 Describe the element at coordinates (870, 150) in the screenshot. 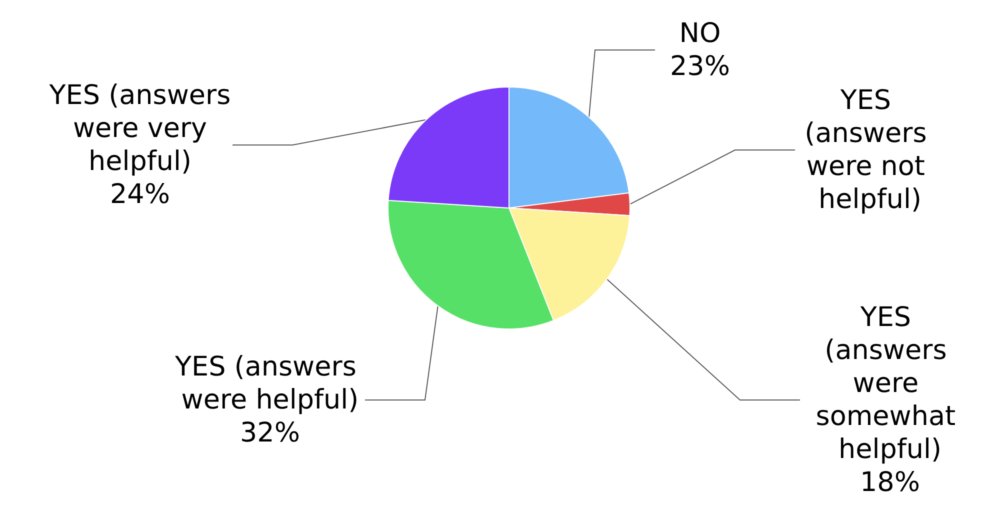

I see `slice-label: YES (answers were not helpful)` at that location.